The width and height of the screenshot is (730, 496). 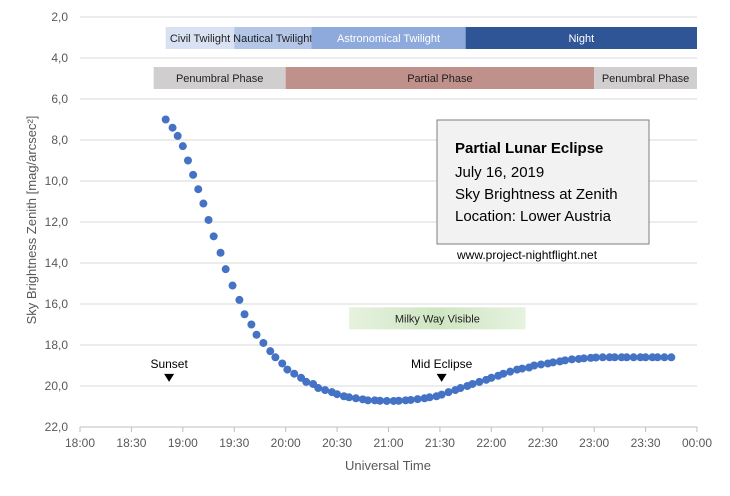 I want to click on y-tick-label: 10,0, so click(x=57, y=181).